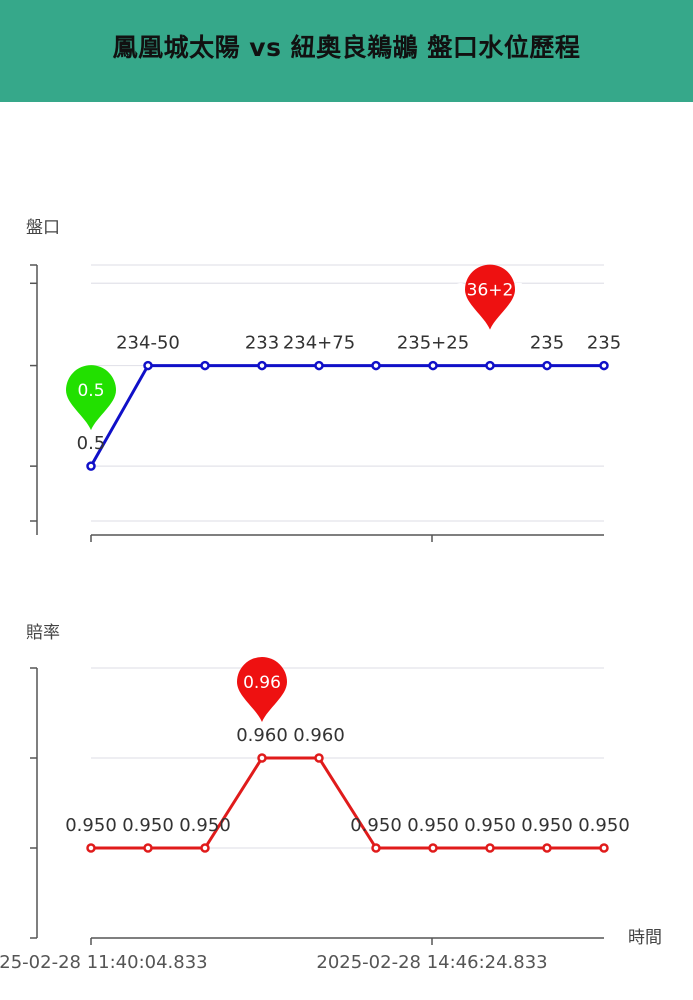 Image resolution: width=693 pixels, height=1000 pixels. What do you see at coordinates (346, 47) in the screenshot?
I see `page-title: 鳳凰城太陽 vs 紐奧良鵜鶘 盤口水位歷程` at bounding box center [346, 47].